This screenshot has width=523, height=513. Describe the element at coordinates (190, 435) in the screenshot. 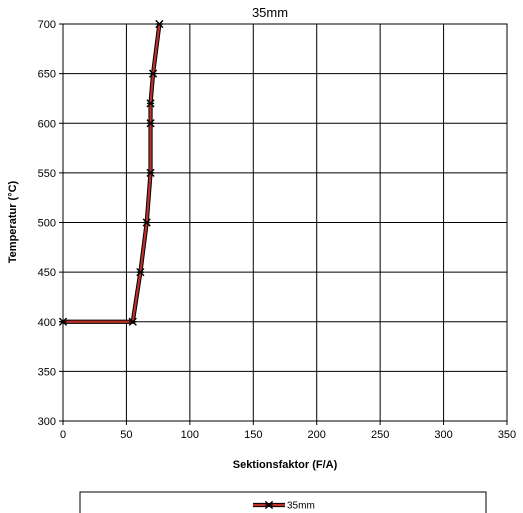

I see `x-tick-label: 100` at that location.